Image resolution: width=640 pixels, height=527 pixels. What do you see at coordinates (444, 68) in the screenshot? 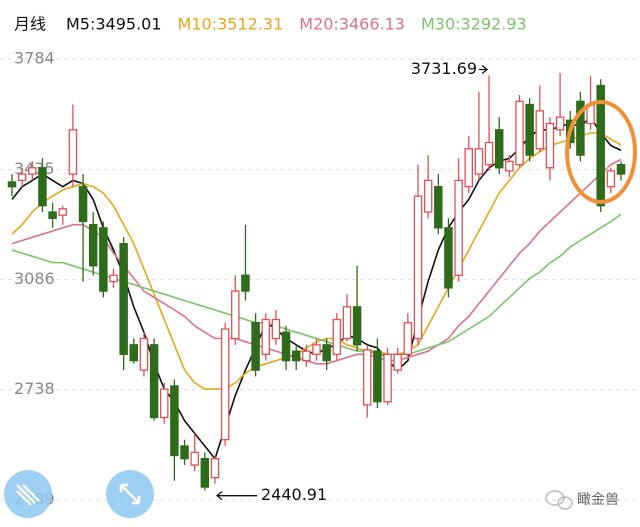
I see `high-label: 3731.69` at bounding box center [444, 68].